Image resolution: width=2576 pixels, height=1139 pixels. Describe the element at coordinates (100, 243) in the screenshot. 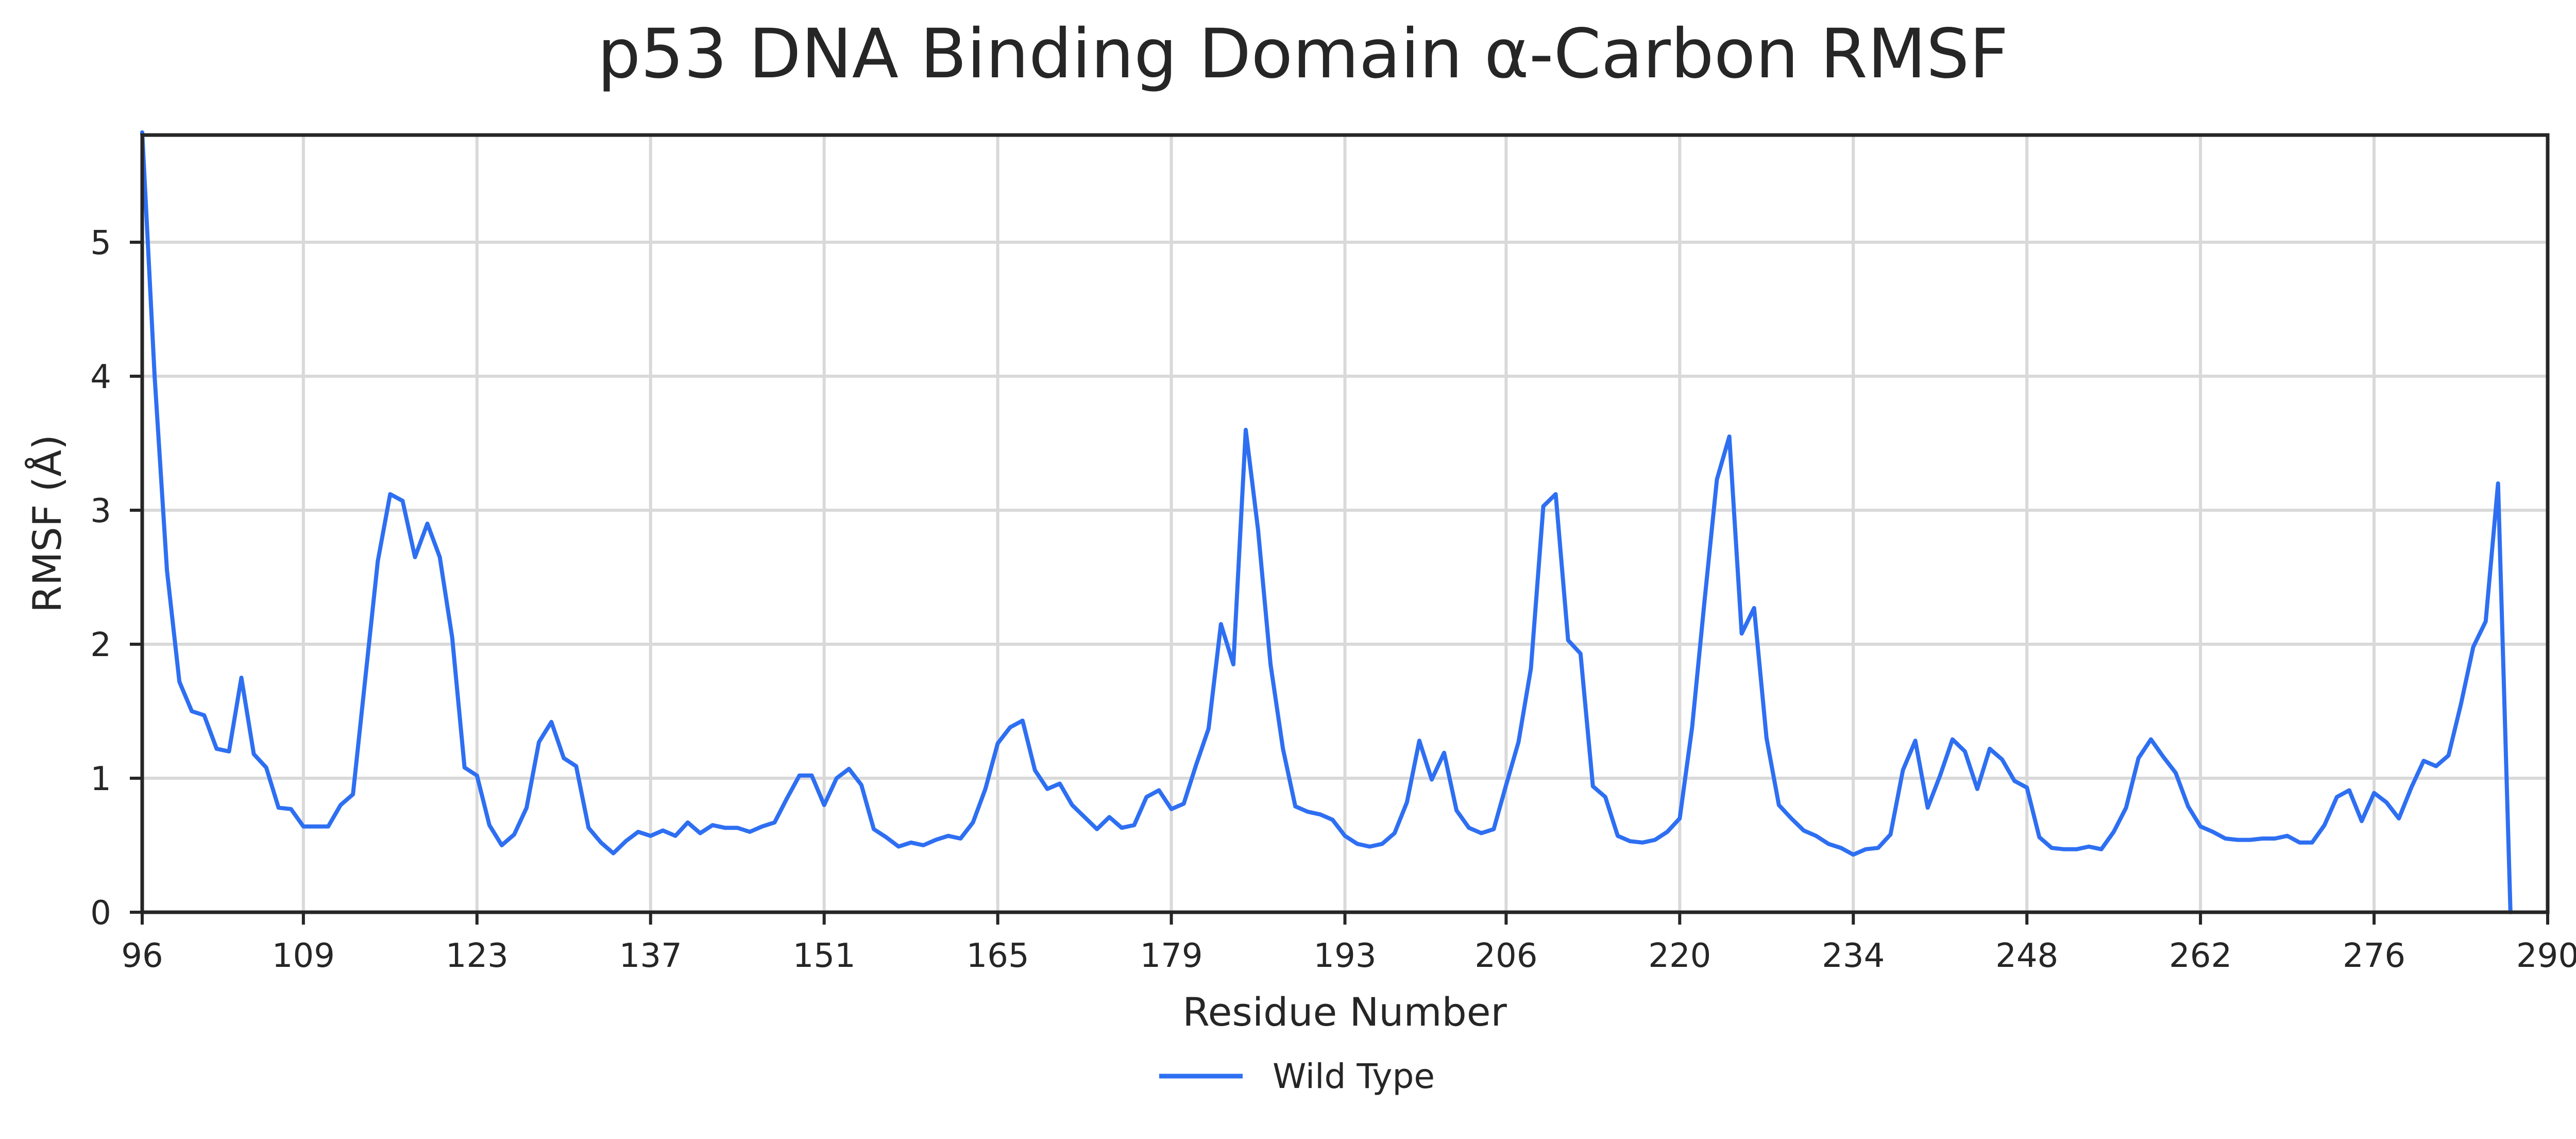

I see `y-tick-label: 5` at that location.